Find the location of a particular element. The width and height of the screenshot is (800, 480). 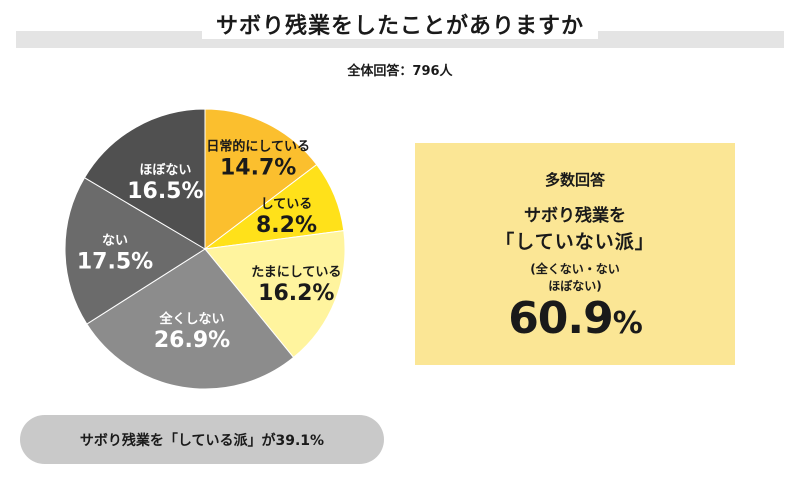

slice-label: ほぼない is located at coordinates (165, 170).